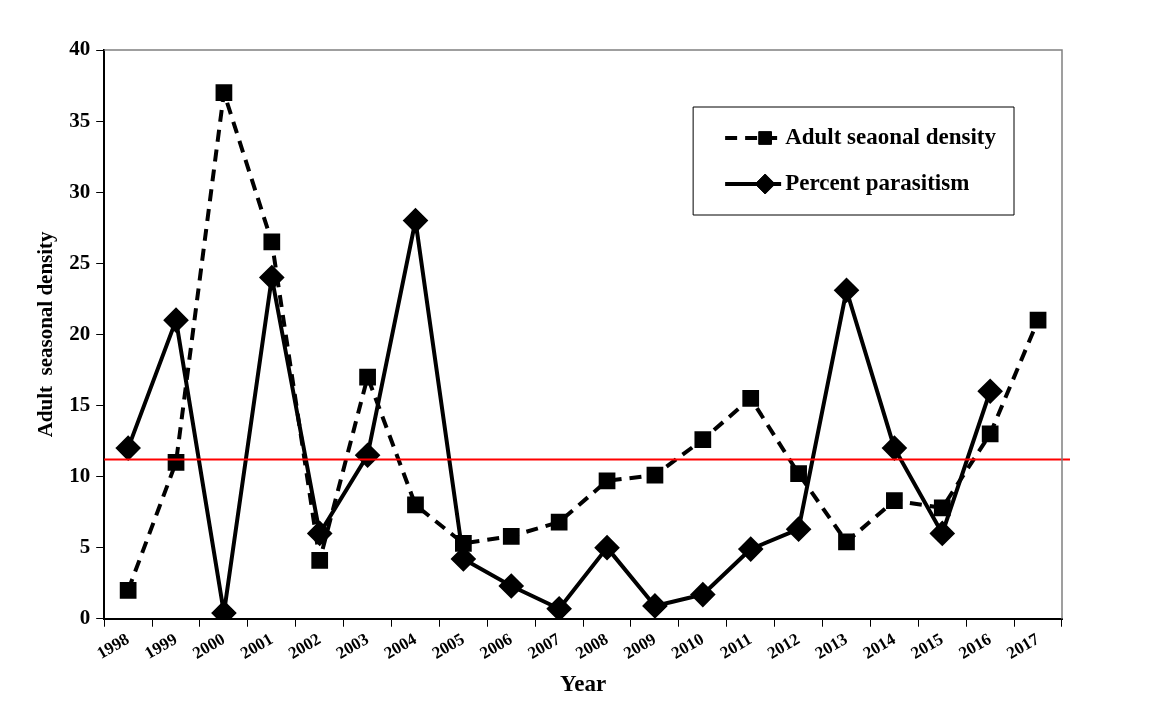 Image resolution: width=1162 pixels, height=713 pixels. What do you see at coordinates (113, 646) in the screenshot?
I see `x-tick-label: 1998` at bounding box center [113, 646].